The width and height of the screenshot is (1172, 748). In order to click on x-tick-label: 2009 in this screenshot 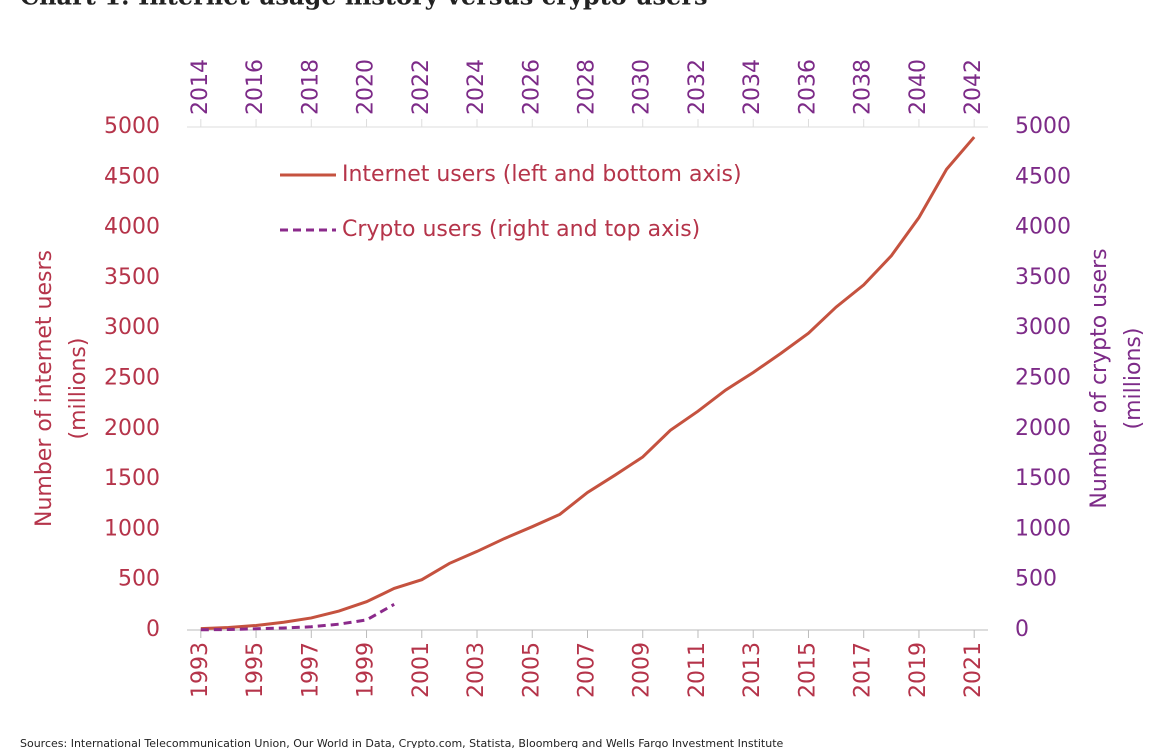, I will do `click(642, 670)`.